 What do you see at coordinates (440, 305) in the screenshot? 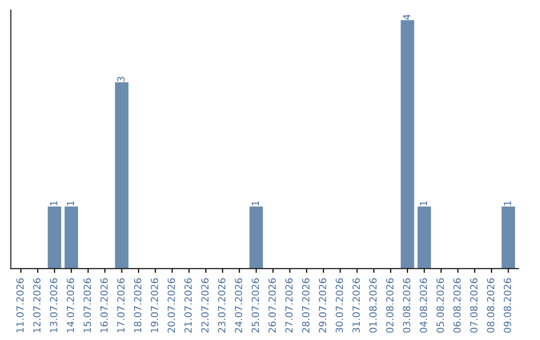
I see `x-tick-label: 05.08.2026` at bounding box center [440, 305].